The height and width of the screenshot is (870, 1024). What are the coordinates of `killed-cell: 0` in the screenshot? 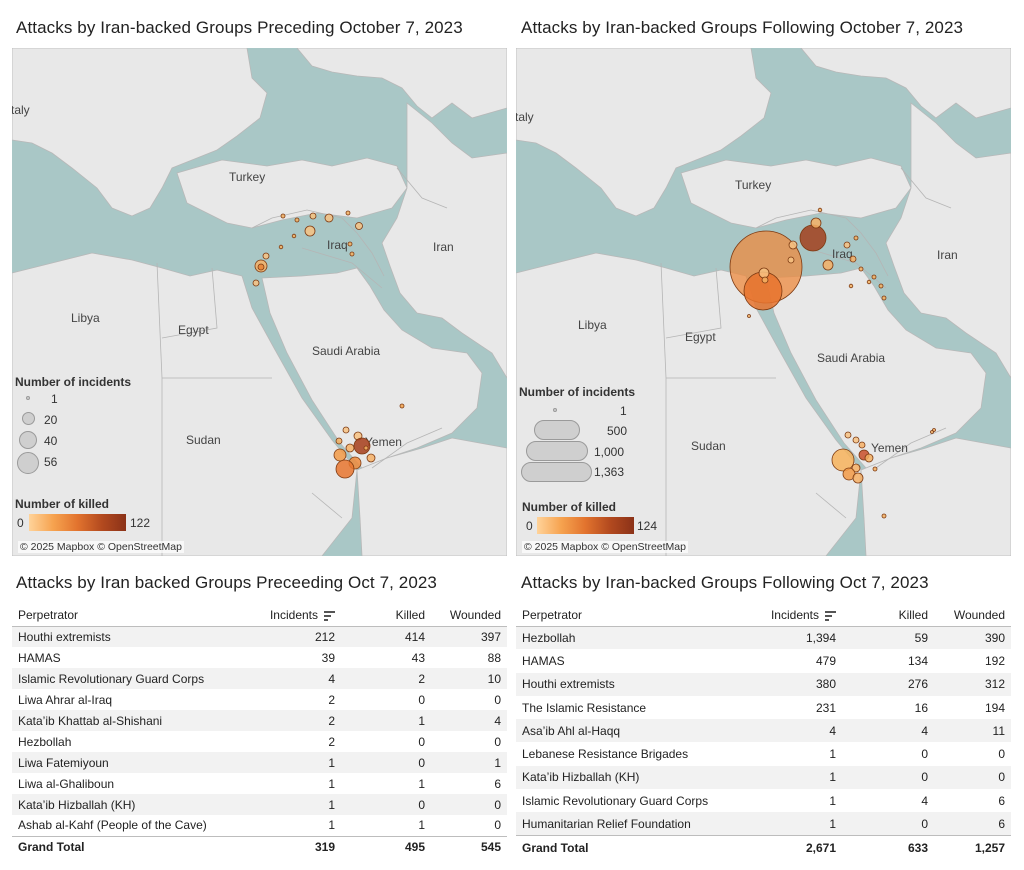 It's located at (386, 804).